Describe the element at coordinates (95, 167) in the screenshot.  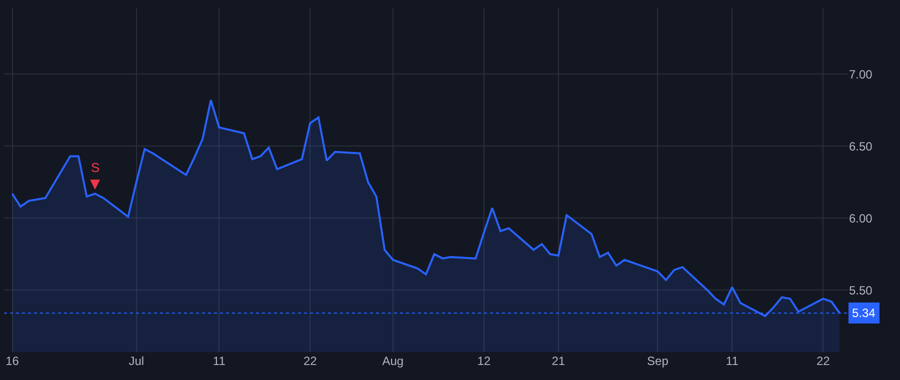
I see `annotation: S` at that location.